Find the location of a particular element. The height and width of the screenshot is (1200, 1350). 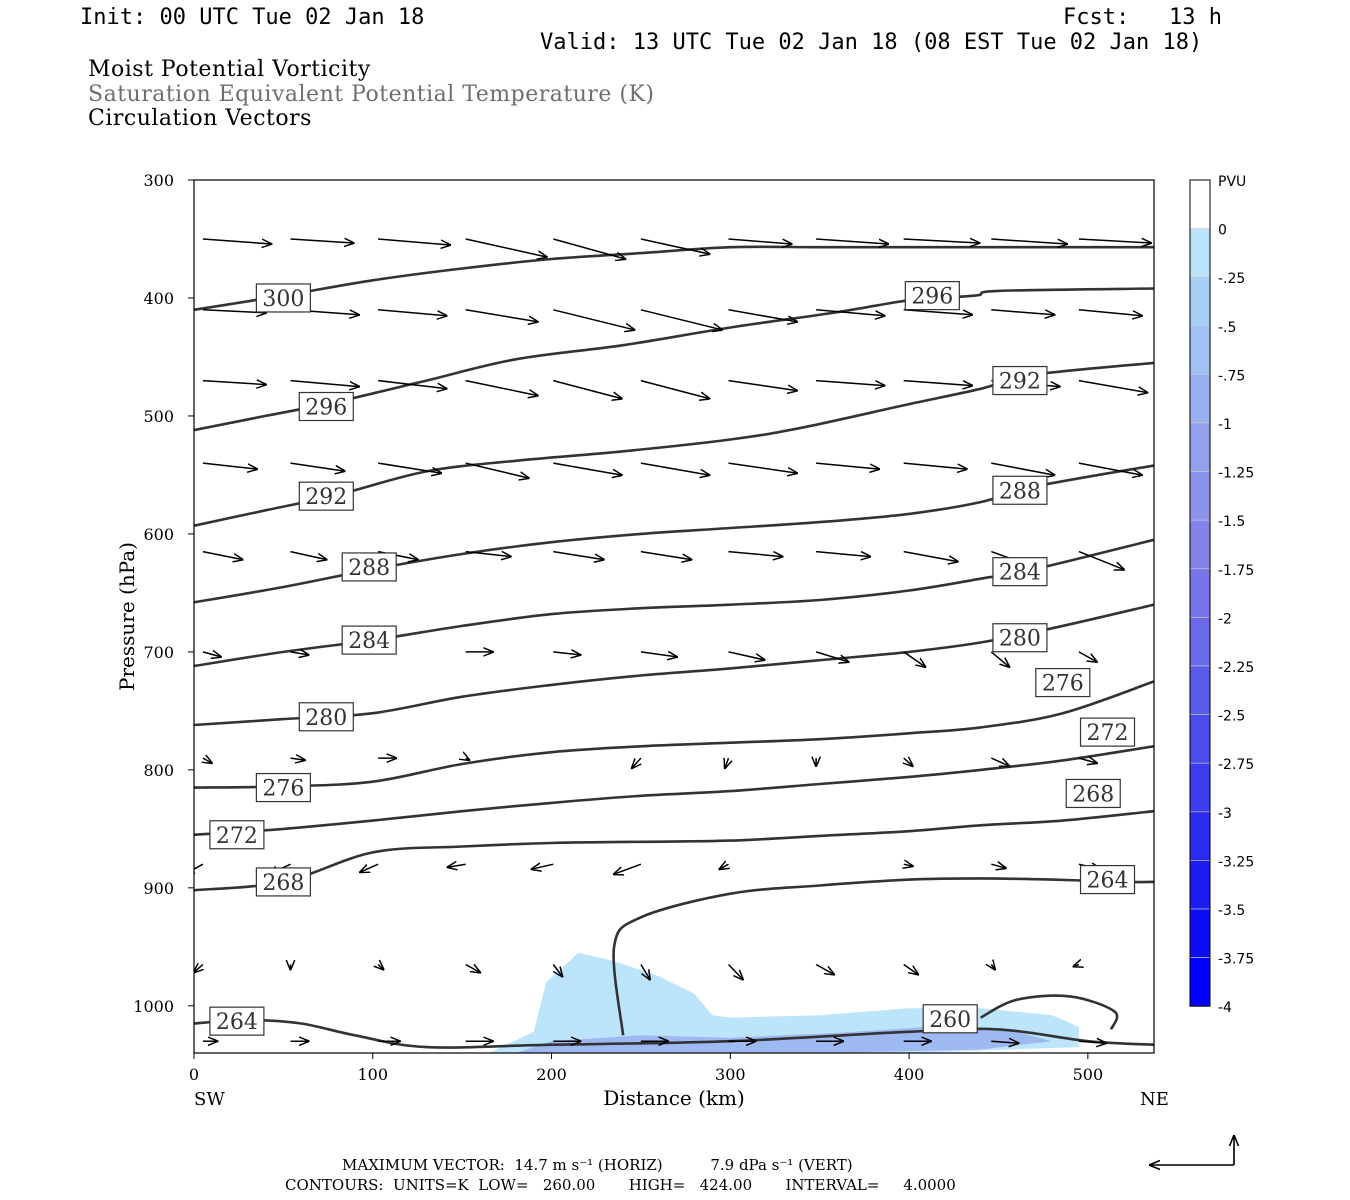

colorbar-tick-label: -4 is located at coordinates (1225, 1008).